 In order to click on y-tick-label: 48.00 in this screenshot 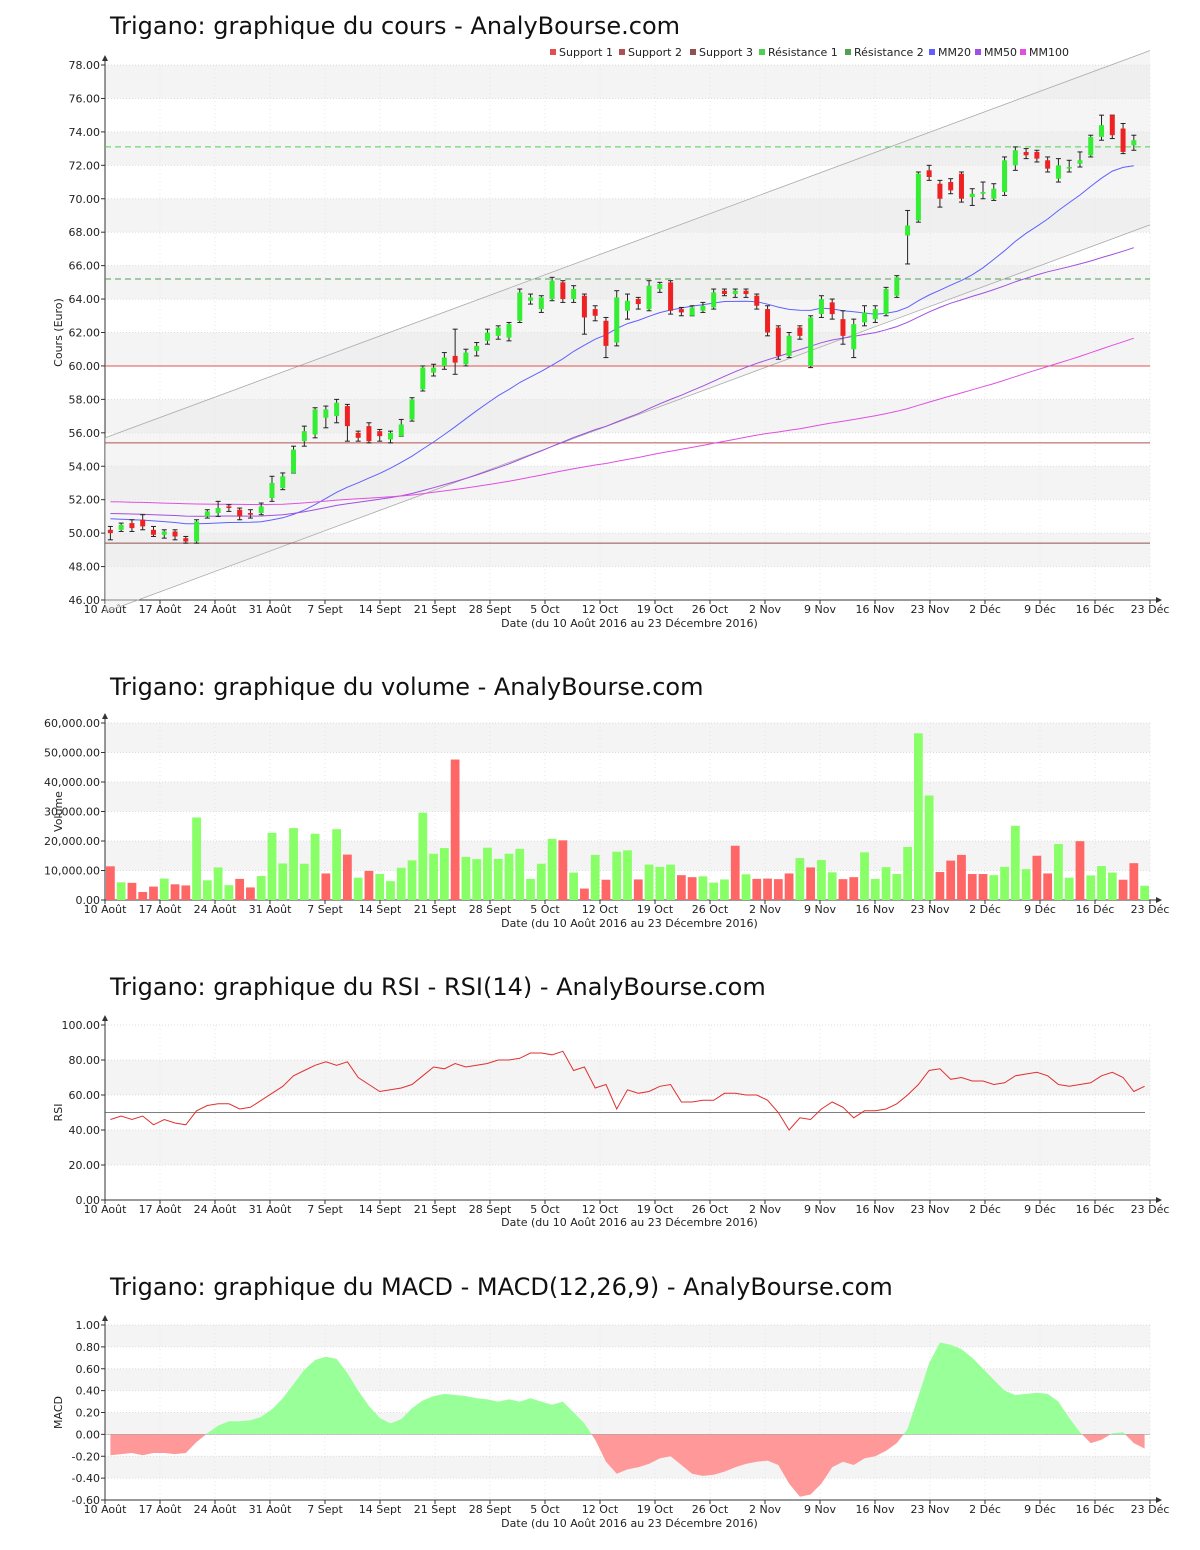, I will do `click(85, 567)`.